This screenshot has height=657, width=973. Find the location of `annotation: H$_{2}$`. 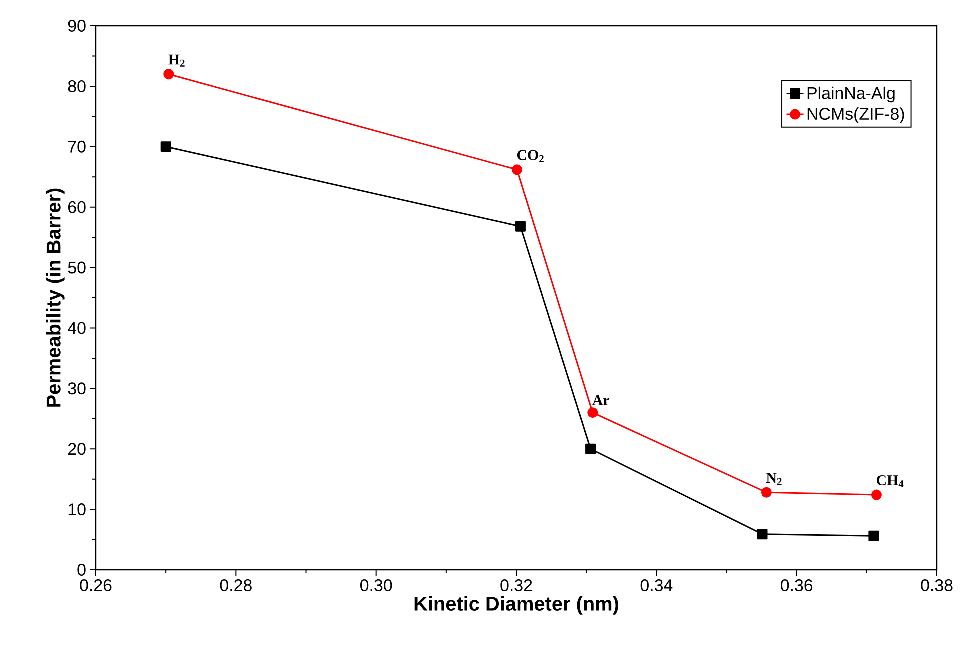

annotation: H$_{2}$ is located at coordinates (176, 60).